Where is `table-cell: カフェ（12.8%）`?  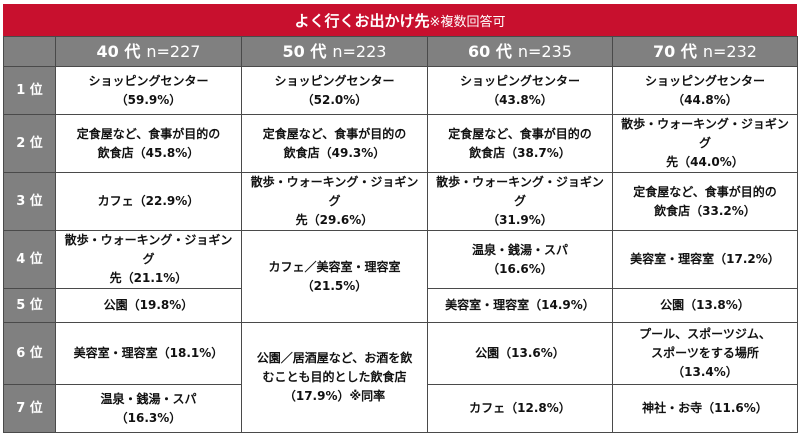 table-cell: カフェ（12.8%） is located at coordinates (520, 408).